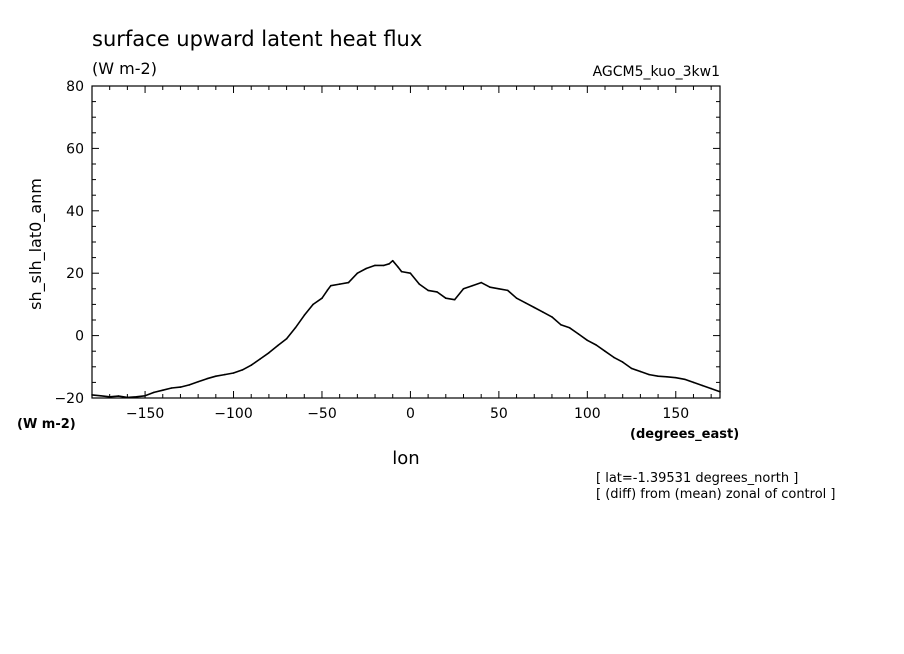  Describe the element at coordinates (124, 68) in the screenshot. I see `chart-subtitle: (W m-2)` at that location.